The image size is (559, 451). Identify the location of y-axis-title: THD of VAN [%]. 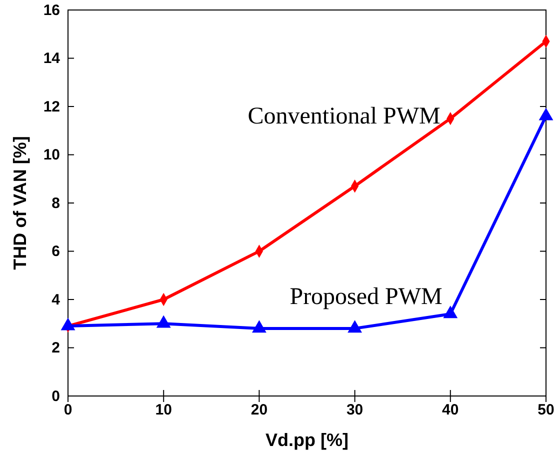
(20, 203).